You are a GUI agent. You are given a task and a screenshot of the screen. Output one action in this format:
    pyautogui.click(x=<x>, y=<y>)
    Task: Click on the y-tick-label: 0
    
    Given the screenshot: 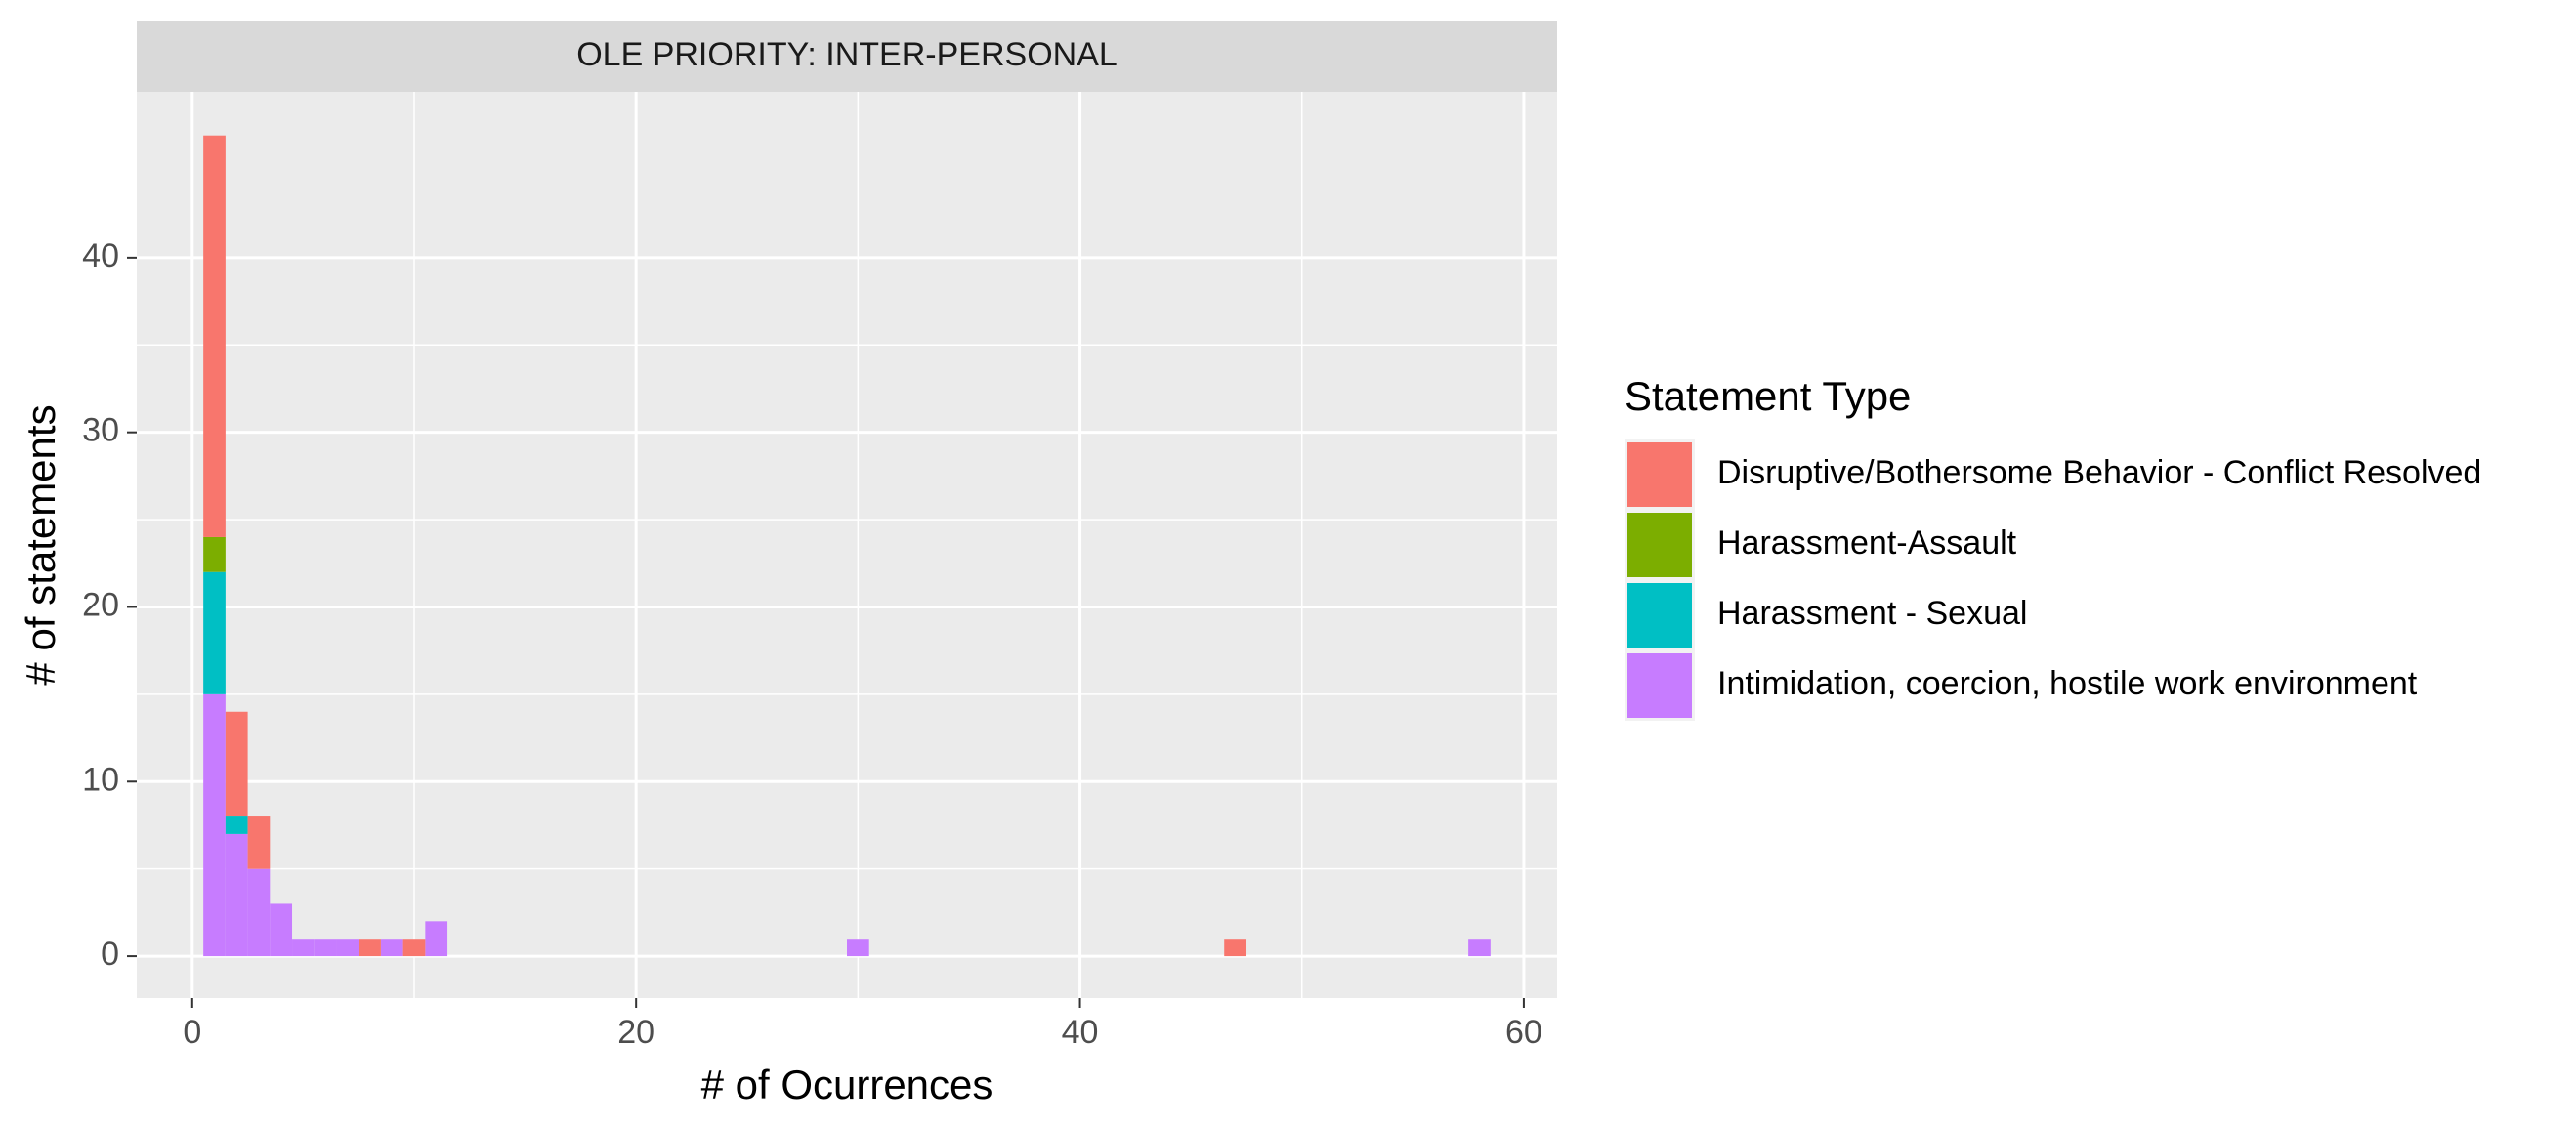 What is the action you would take?
    pyautogui.click(x=110, y=955)
    